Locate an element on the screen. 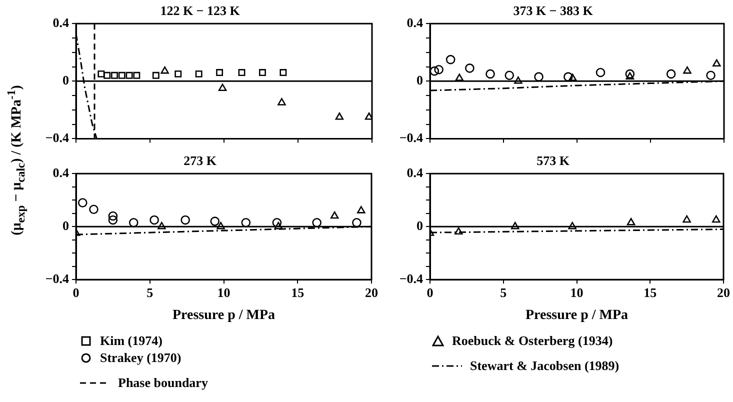  legend-label: Phase boundary is located at coordinates (163, 382).